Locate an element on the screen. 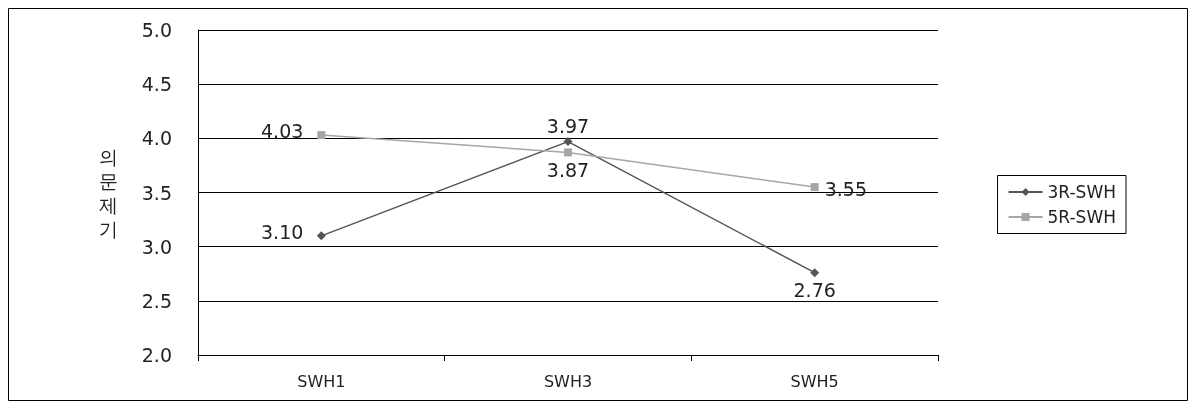 The height and width of the screenshot is (409, 1196). y-tick-label: 2.0 is located at coordinates (156, 355).